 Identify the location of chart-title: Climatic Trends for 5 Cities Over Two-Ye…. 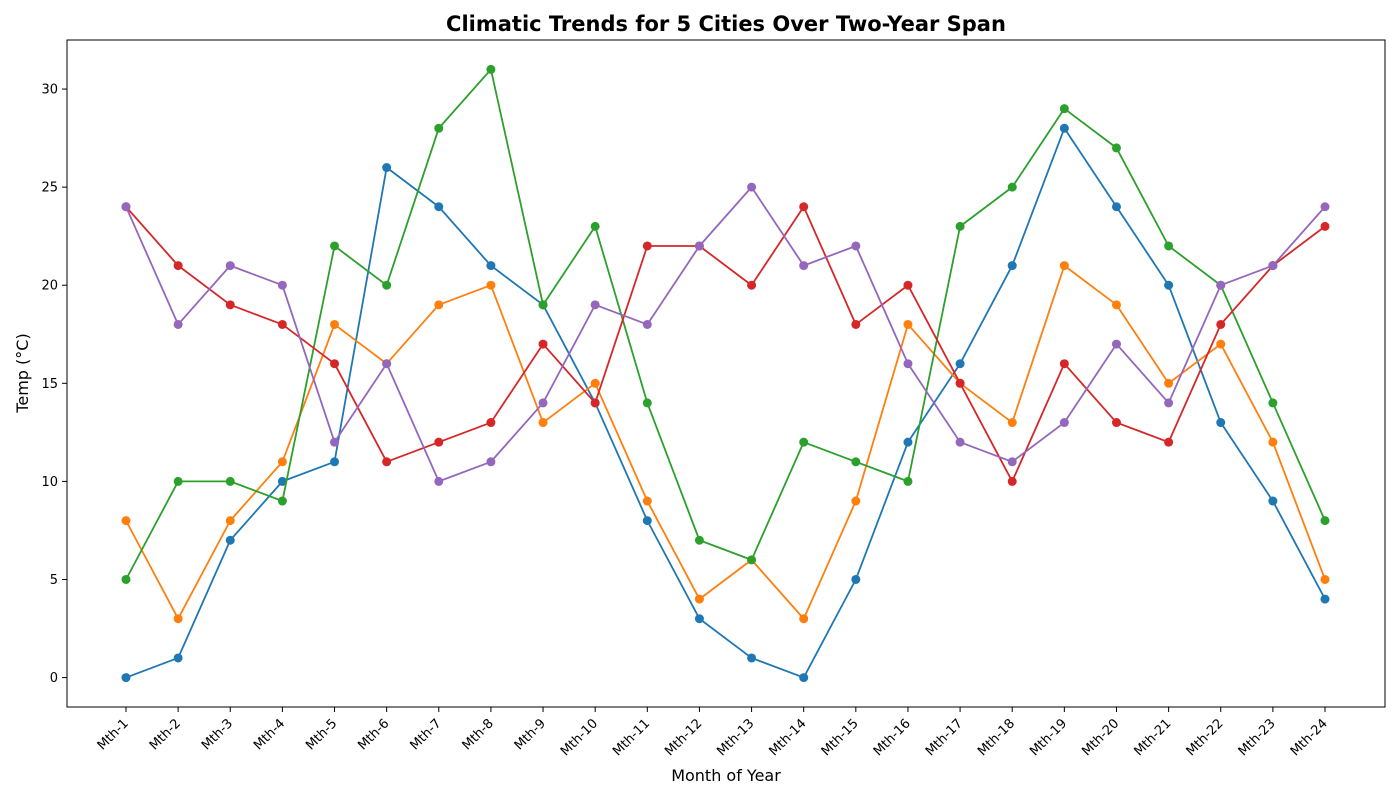
(726, 24).